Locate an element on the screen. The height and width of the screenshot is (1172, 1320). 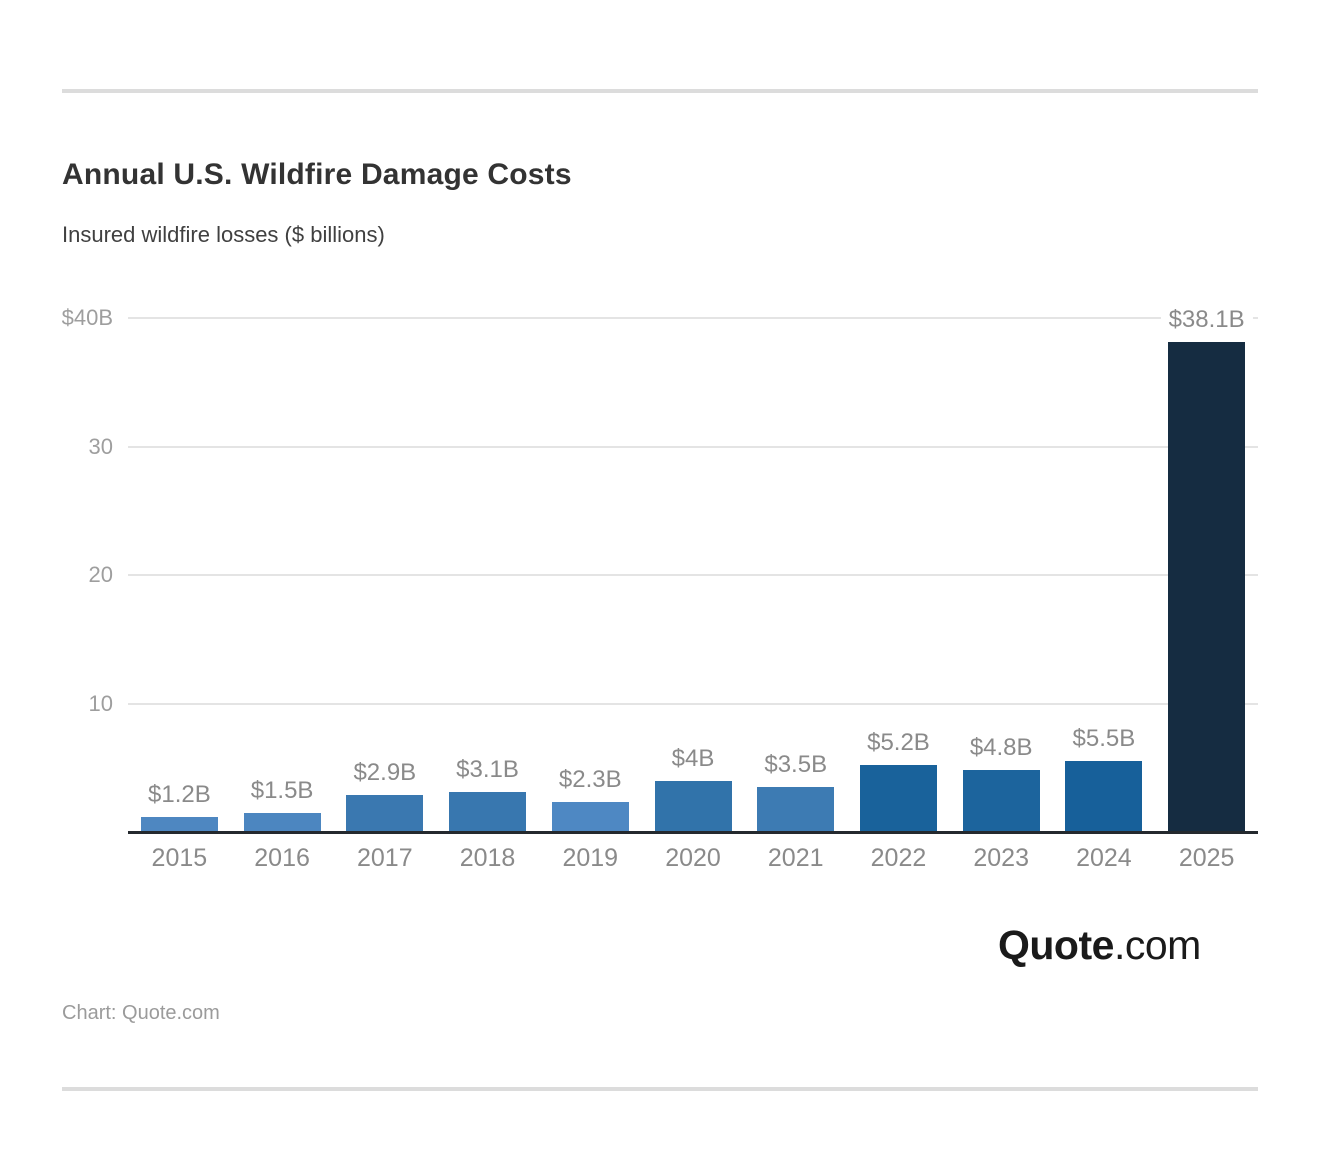
bar-2023 is located at coordinates (1001, 801).